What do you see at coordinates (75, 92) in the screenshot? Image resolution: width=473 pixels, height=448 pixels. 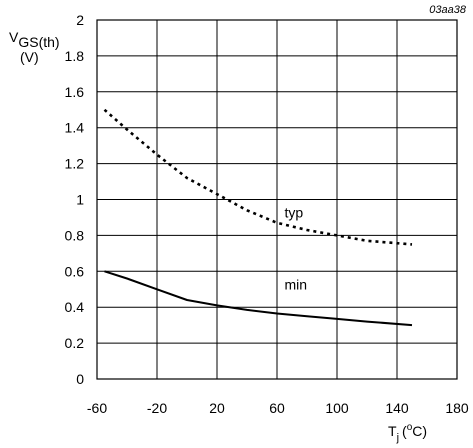 I see `y-tick-label: 1.6` at bounding box center [75, 92].